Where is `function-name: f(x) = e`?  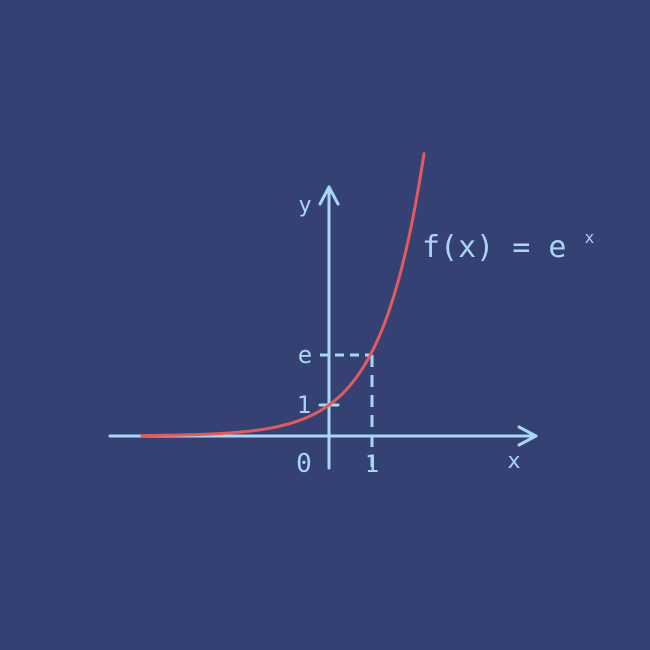
function-name: f(x) = e is located at coordinates (494, 247).